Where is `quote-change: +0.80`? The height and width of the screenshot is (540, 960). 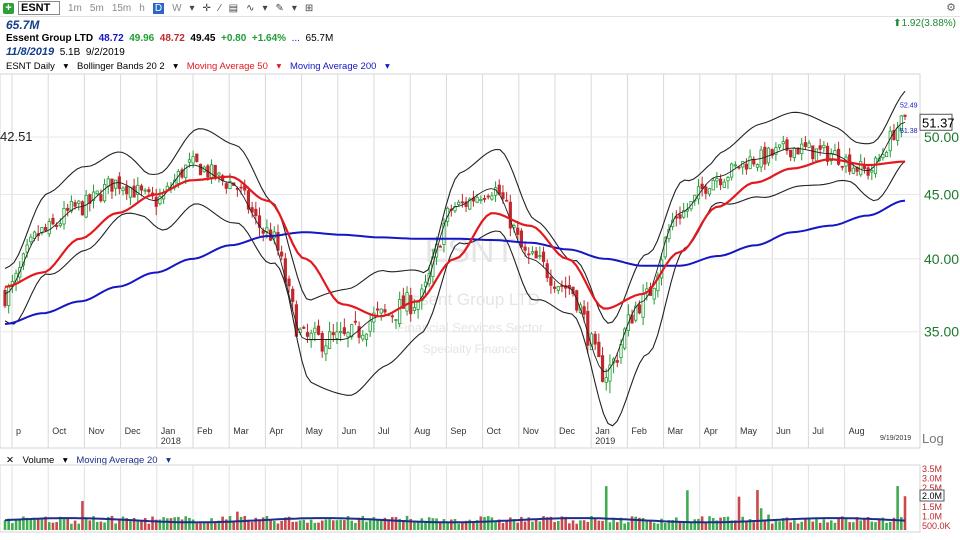
quote-change: +0.80 is located at coordinates (233, 38).